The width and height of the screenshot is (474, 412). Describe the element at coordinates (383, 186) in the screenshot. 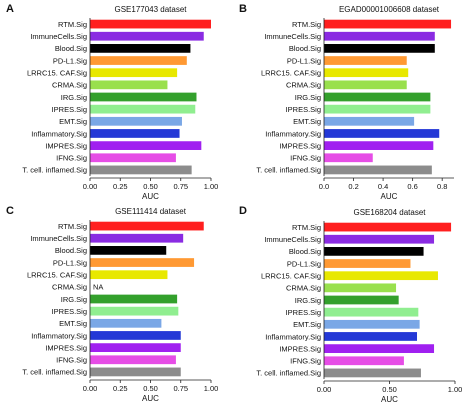

I see `x-tick-label: 0.4` at that location.